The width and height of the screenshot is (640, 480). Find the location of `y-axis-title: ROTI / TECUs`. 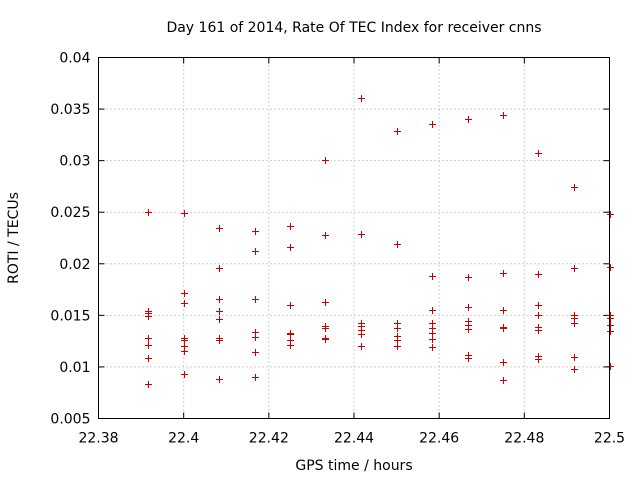

y-axis-title: ROTI / TECUs is located at coordinates (14, 238).